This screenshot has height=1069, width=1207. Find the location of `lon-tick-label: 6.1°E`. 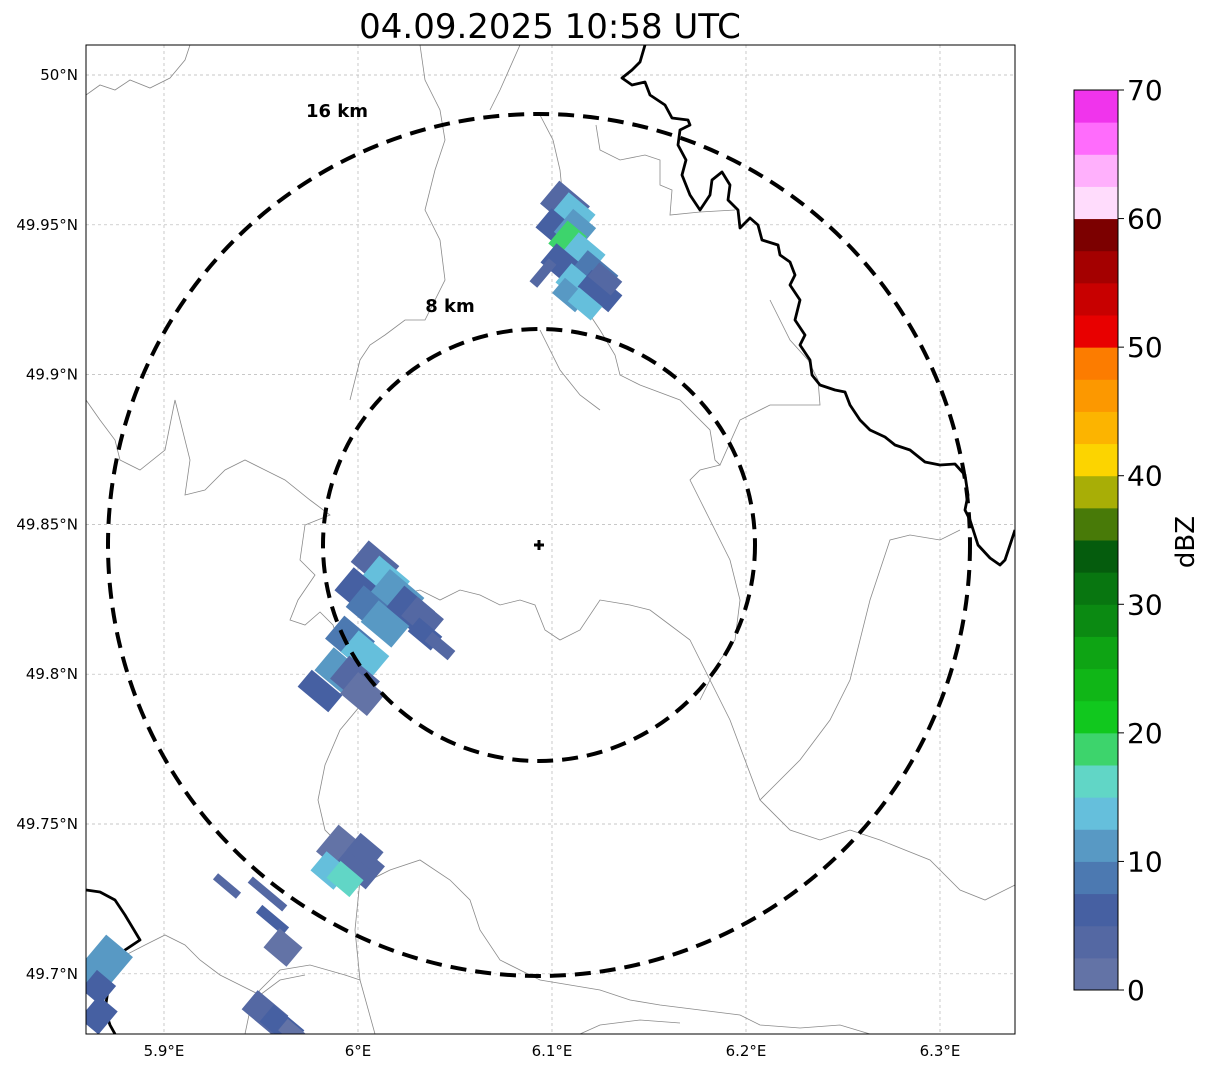

lon-tick-label: 6.1°E is located at coordinates (552, 1051).